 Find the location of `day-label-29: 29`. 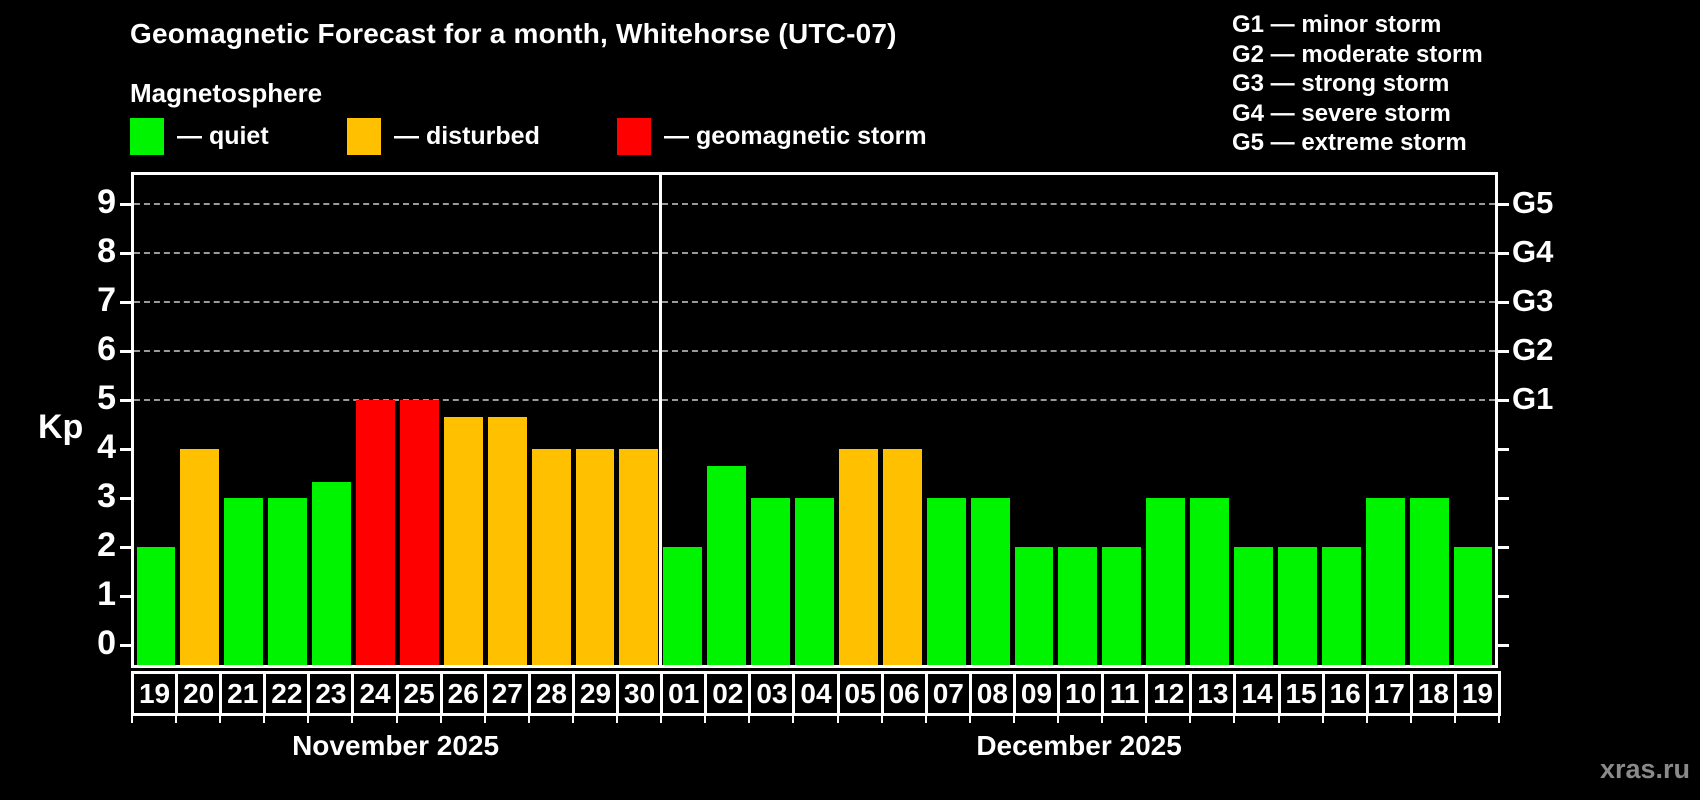

day-label-29: 29 is located at coordinates (595, 693).